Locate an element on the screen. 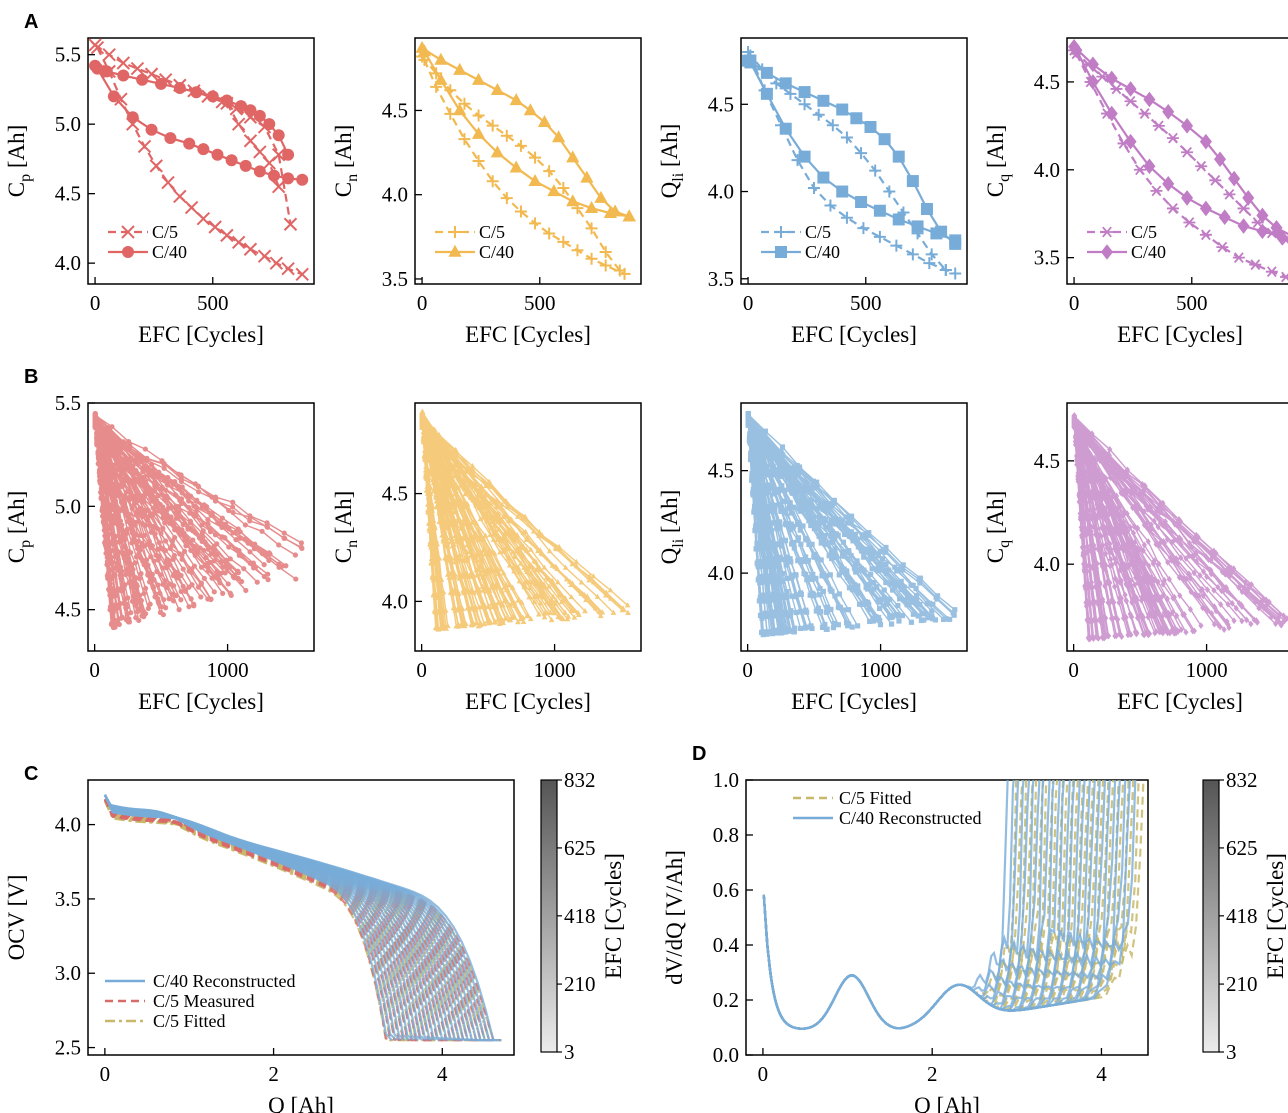 The width and height of the screenshot is (1288, 1113). legend-label: C/5 is located at coordinates (492, 232).